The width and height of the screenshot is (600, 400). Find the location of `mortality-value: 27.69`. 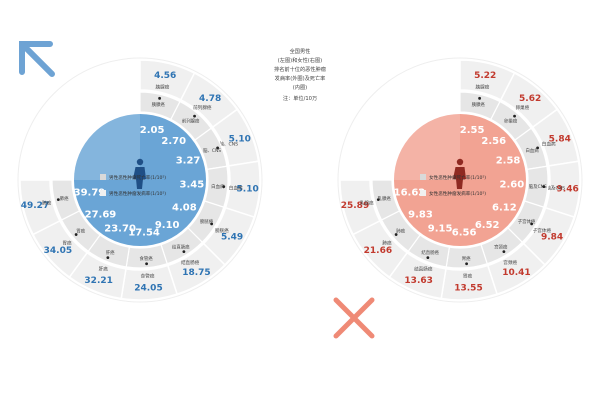

mortality-value: 27.69 is located at coordinates (101, 214).